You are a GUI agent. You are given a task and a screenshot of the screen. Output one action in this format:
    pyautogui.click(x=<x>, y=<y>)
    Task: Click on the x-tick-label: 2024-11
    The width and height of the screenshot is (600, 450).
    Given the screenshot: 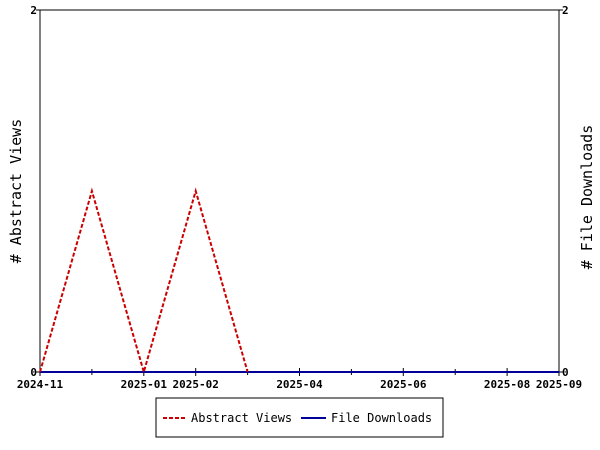 What is the action you would take?
    pyautogui.click(x=40, y=384)
    